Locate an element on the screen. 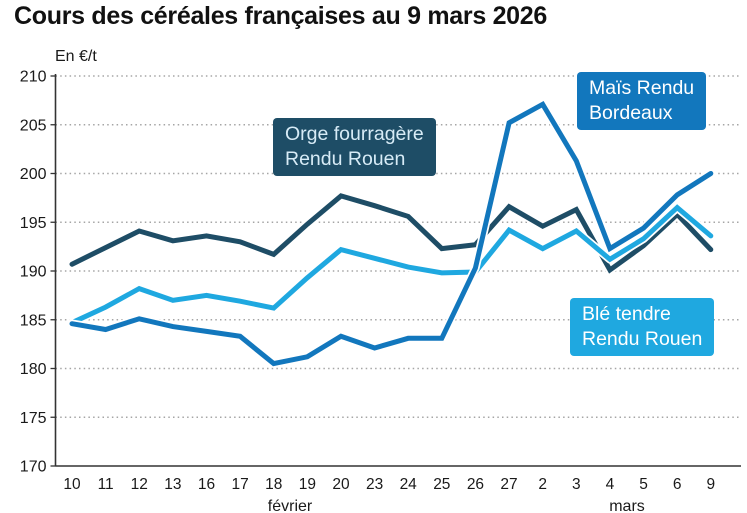  x-tick-label-16: 16 is located at coordinates (206, 484).